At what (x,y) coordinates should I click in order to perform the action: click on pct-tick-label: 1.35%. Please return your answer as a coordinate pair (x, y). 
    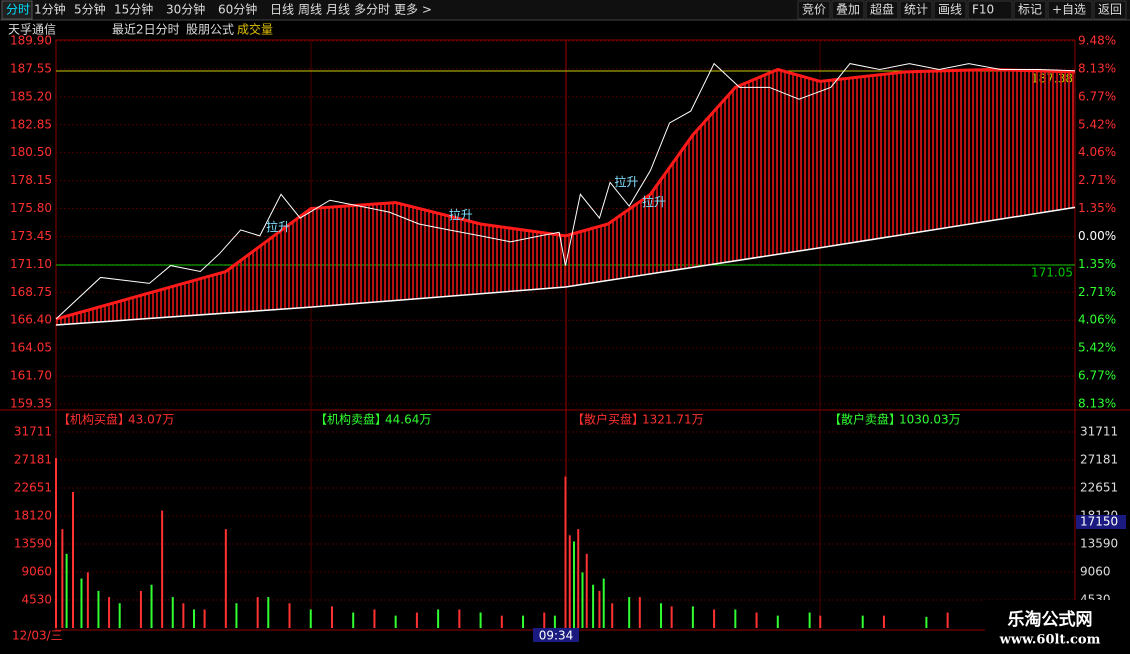
    Looking at the image, I should click on (1097, 208).